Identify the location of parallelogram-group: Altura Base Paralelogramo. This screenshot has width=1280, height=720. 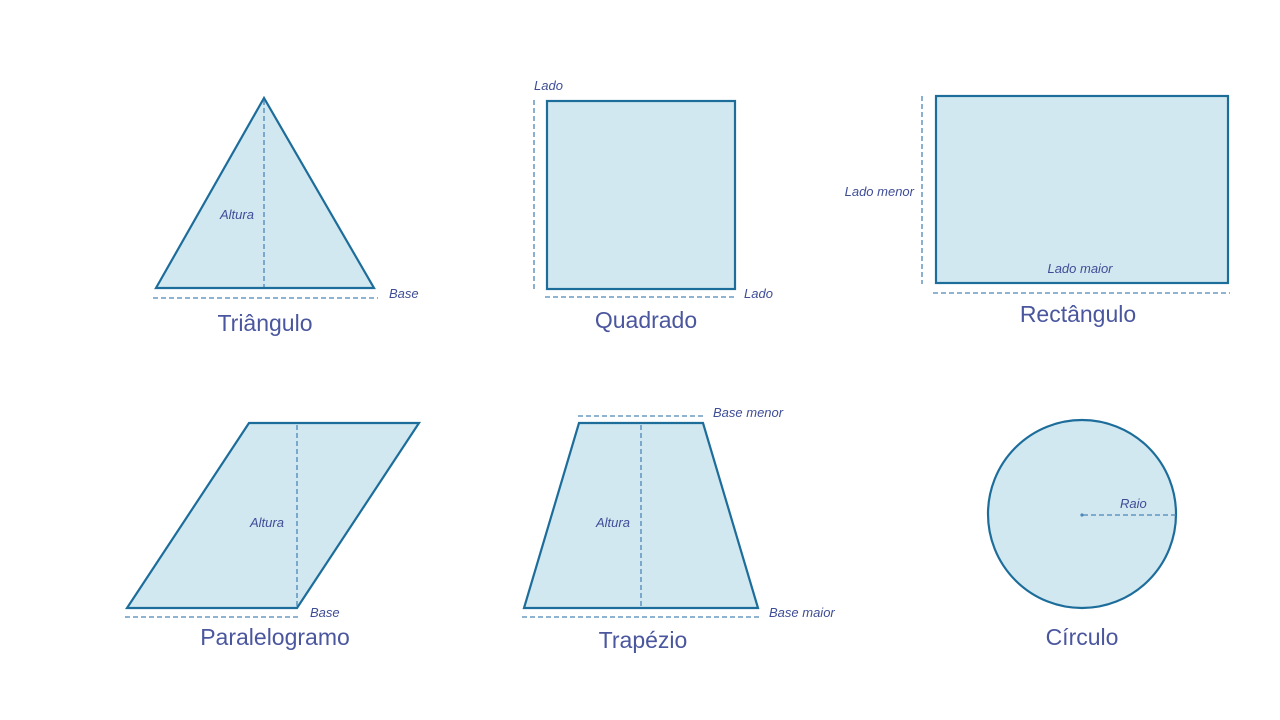
(273, 535).